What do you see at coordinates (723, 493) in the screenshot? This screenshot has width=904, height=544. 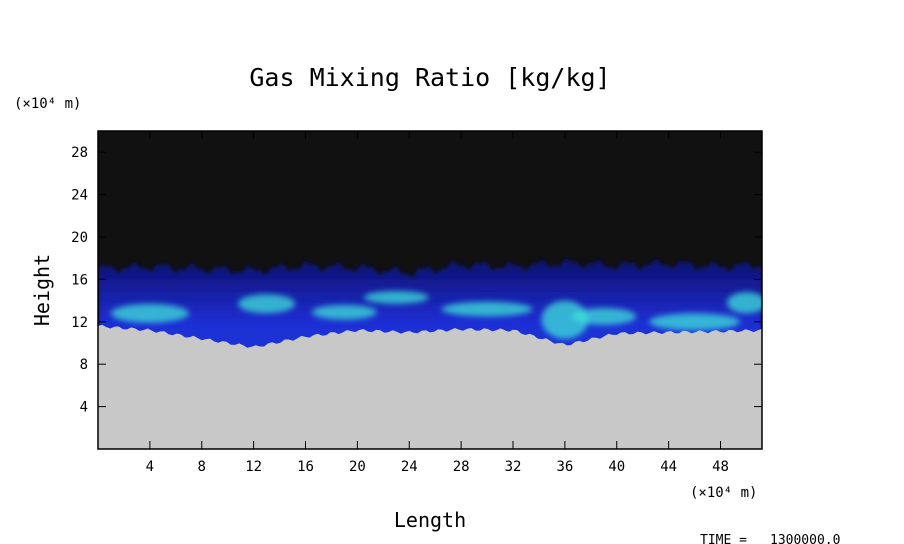 I see `x-axis-unit: (×10⁴ m)` at bounding box center [723, 493].